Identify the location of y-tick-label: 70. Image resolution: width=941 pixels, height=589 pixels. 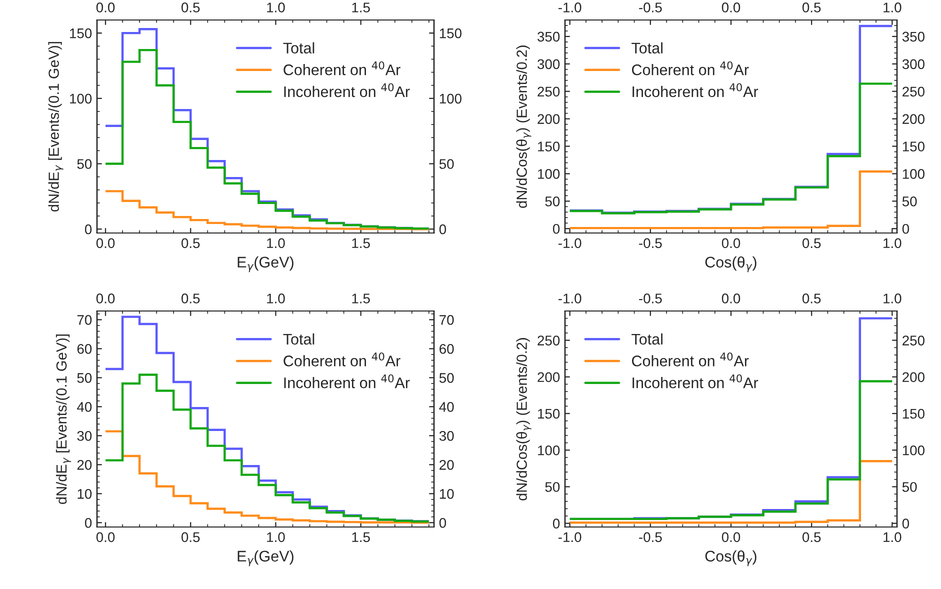
(84, 320).